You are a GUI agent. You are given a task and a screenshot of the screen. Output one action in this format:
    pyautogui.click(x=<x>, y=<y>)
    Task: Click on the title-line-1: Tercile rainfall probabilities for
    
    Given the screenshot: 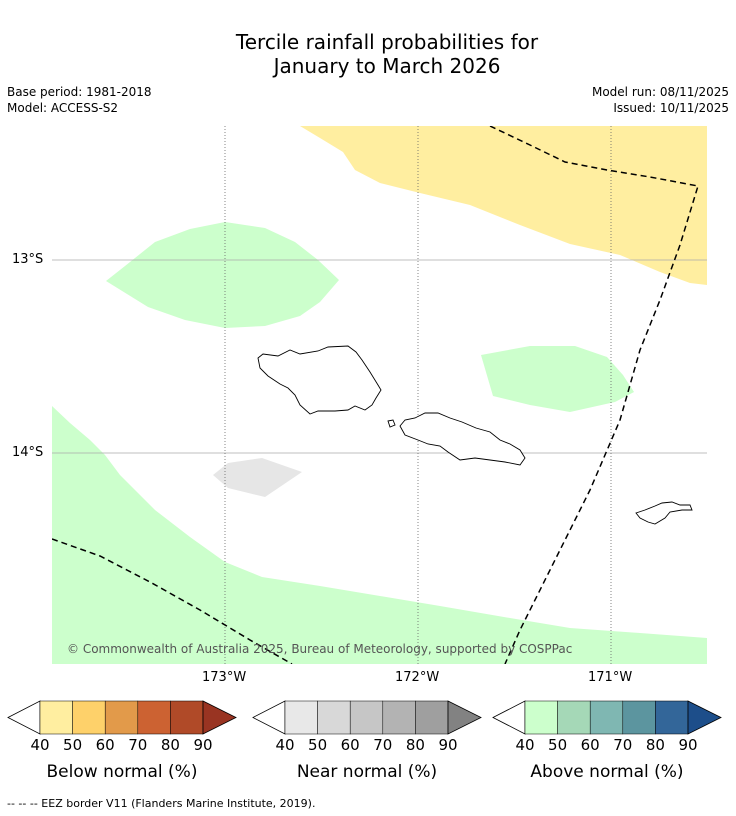 What is the action you would take?
    pyautogui.click(x=387, y=42)
    